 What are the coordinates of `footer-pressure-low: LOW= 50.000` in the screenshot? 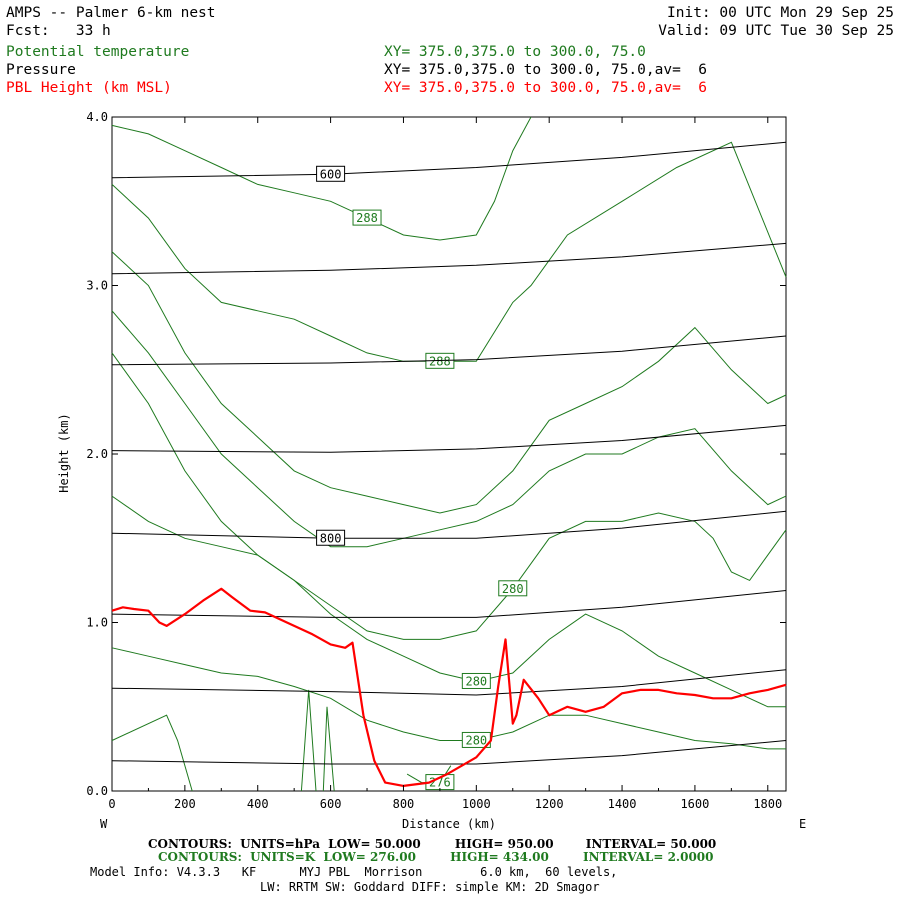 It's located at (374, 844).